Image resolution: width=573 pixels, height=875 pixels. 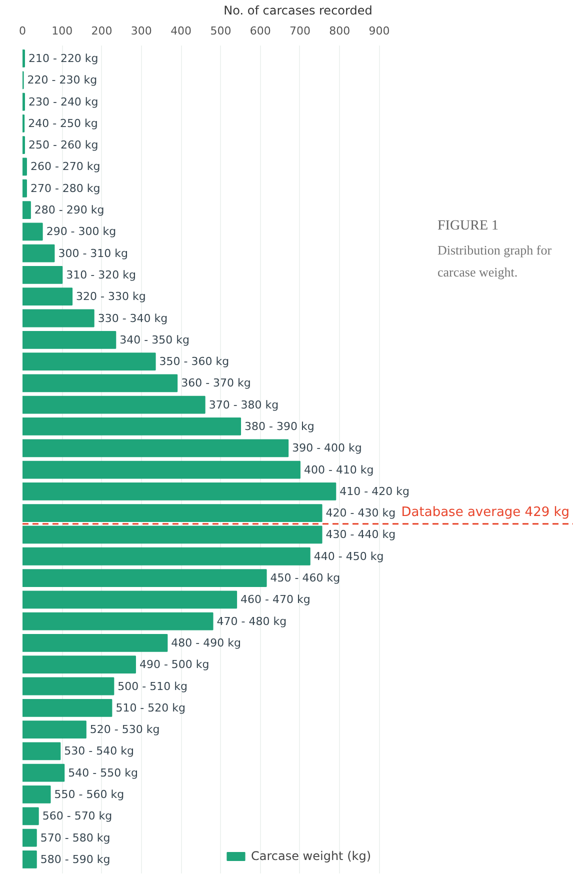 What do you see at coordinates (63, 145) in the screenshot?
I see `y-tick-label: 250 - 260 kg` at bounding box center [63, 145].